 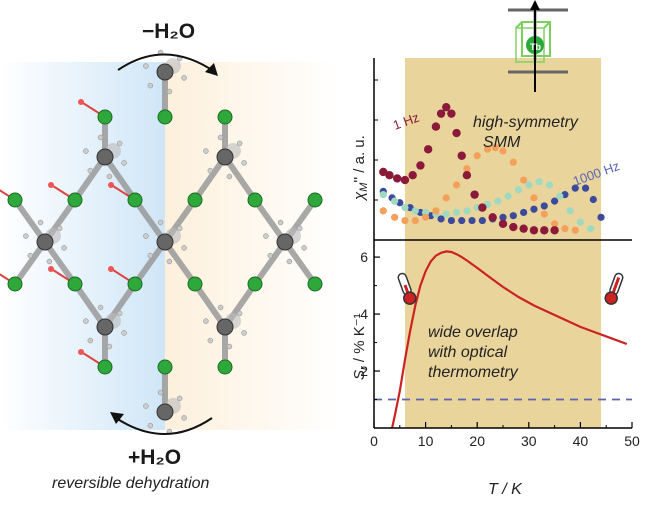 I want to click on x-tick-label: 50, so click(x=632, y=441).